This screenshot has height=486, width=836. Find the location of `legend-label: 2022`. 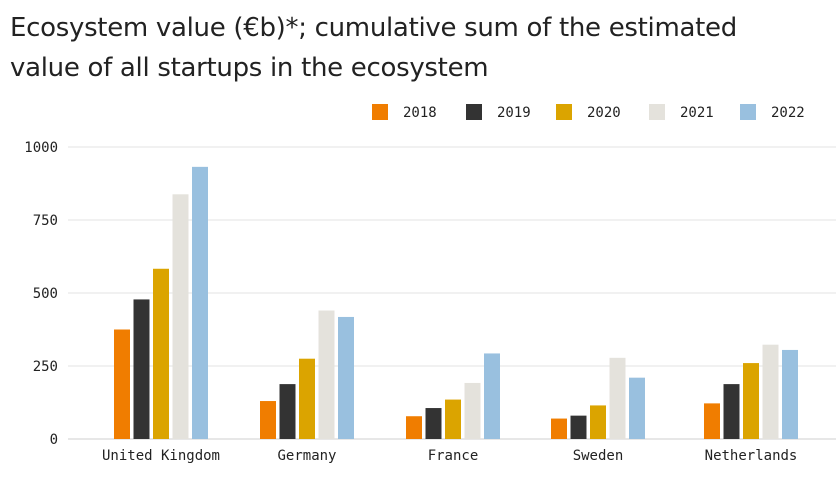

legend-label: 2022 is located at coordinates (788, 113).